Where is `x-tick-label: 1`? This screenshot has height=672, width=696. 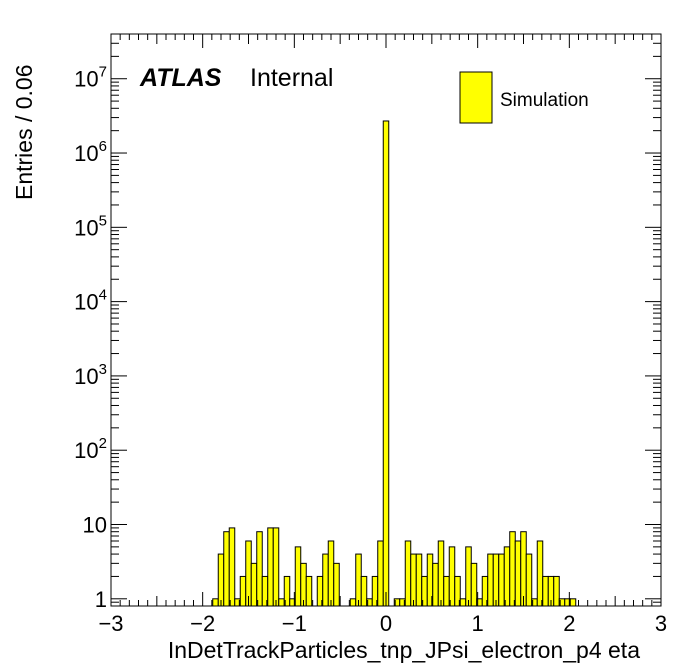 x-tick-label: 1 is located at coordinates (478, 623).